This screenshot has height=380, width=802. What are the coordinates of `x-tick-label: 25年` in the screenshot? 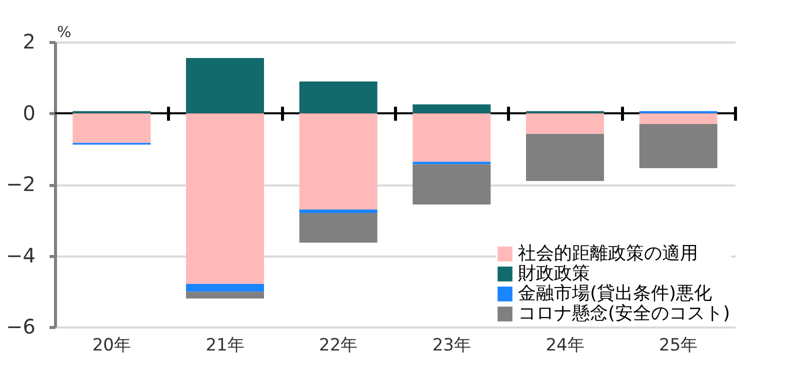 It's located at (678, 346).